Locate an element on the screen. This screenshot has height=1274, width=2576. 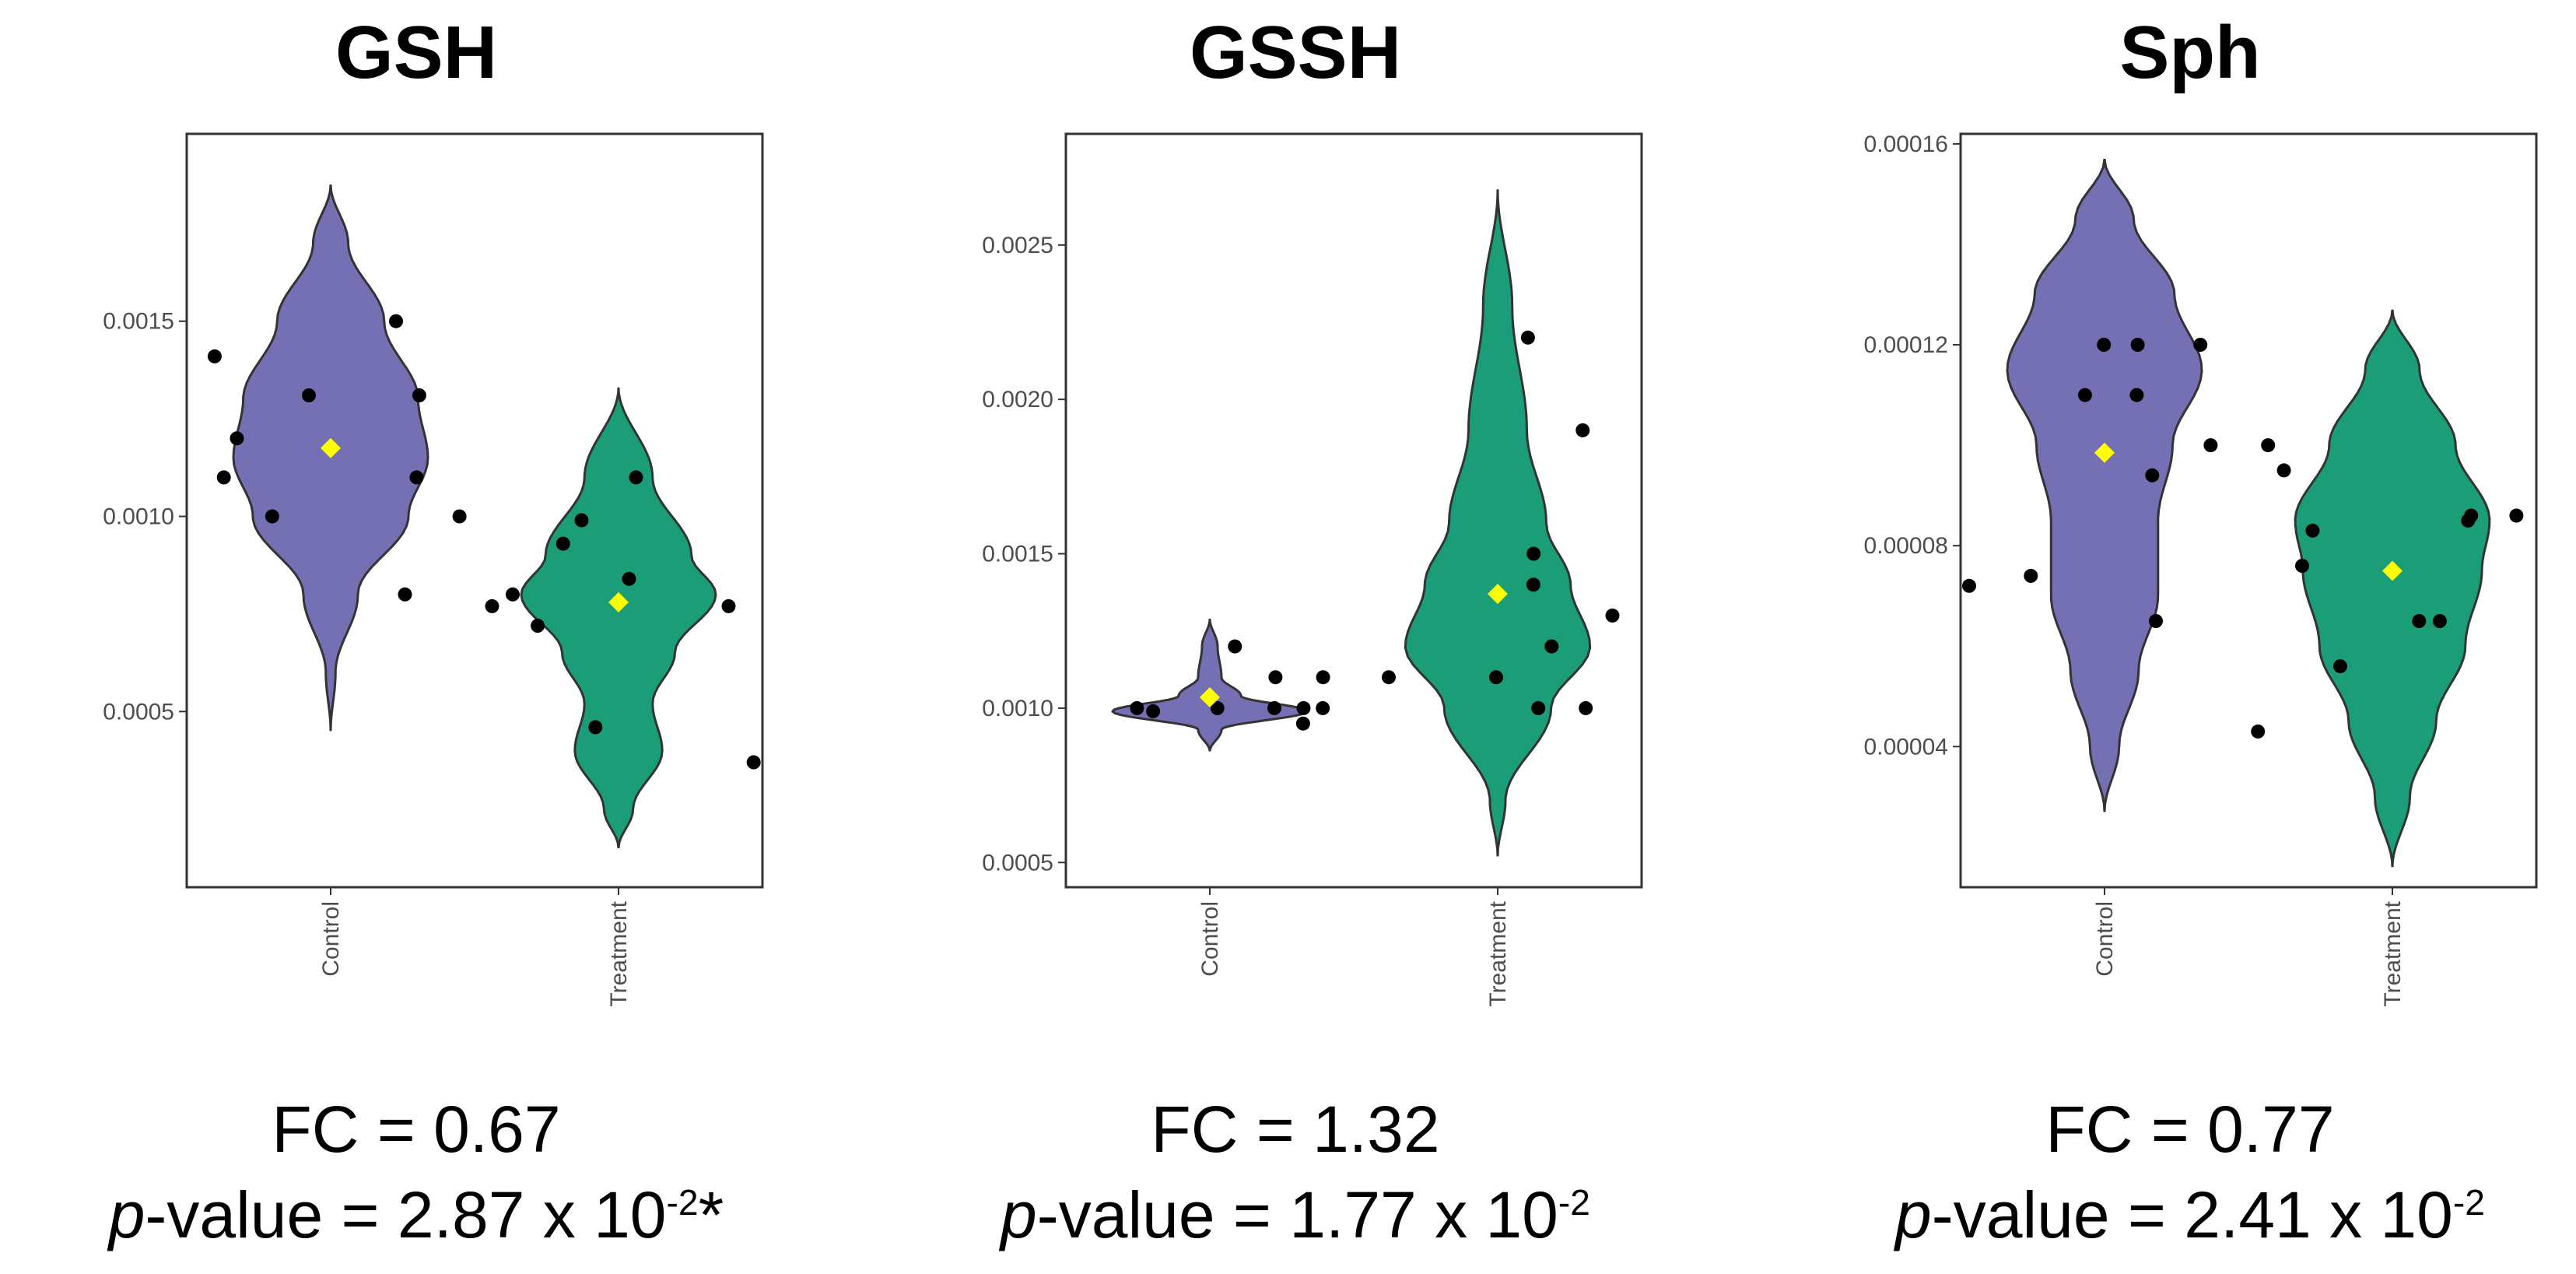
fold-change-label: FC = 0.77 is located at coordinates (2190, 1129).